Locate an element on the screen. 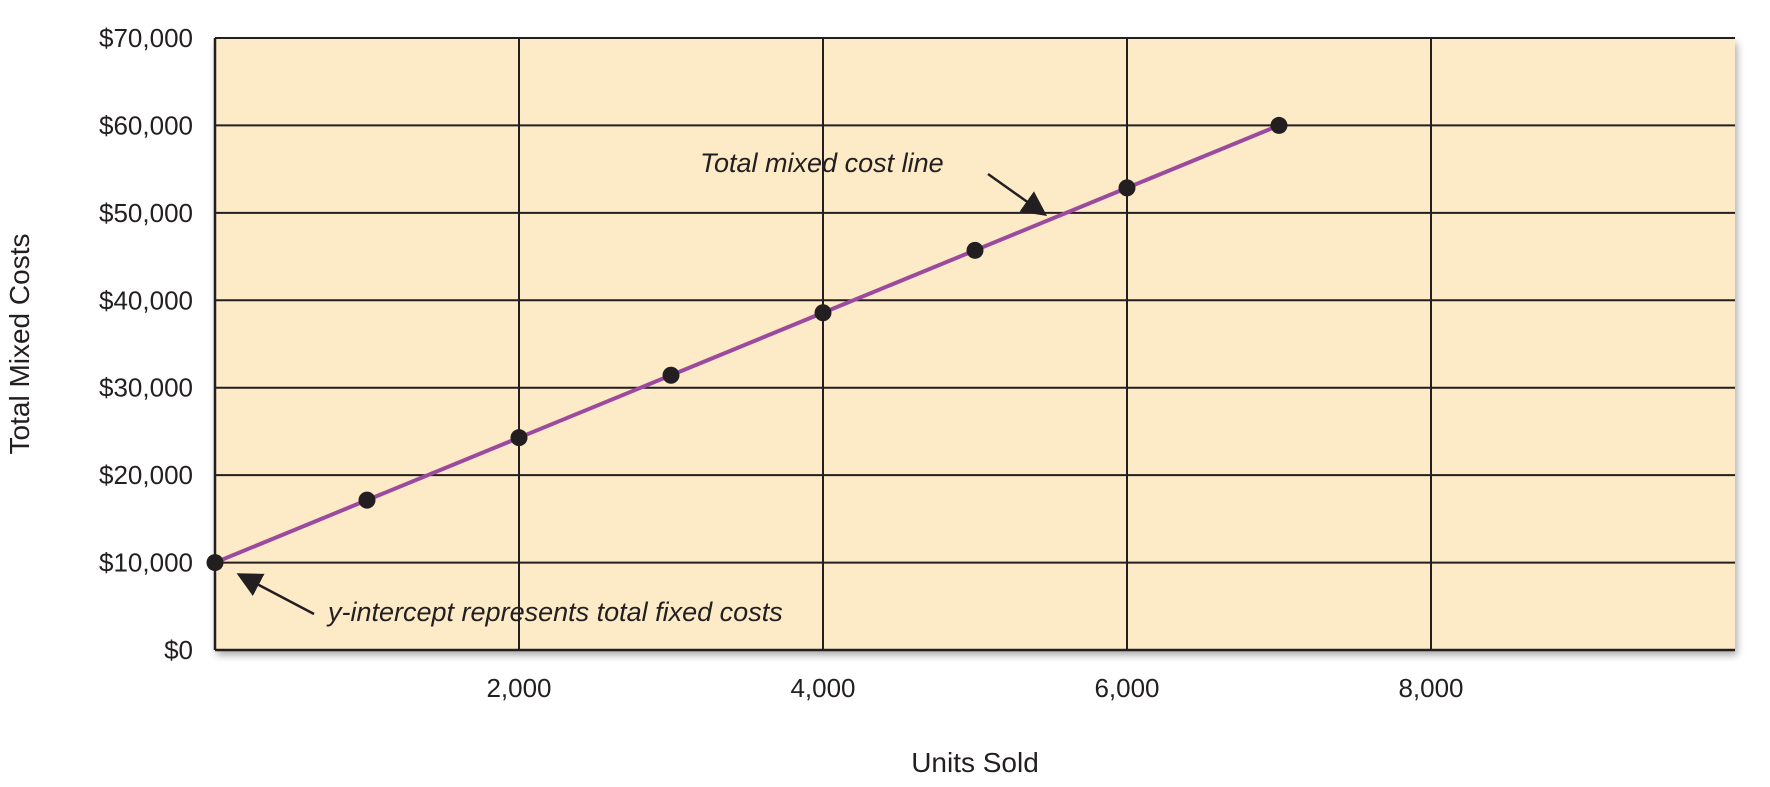 The height and width of the screenshot is (787, 1770). x-tick-label: 6,000 is located at coordinates (1126, 688).